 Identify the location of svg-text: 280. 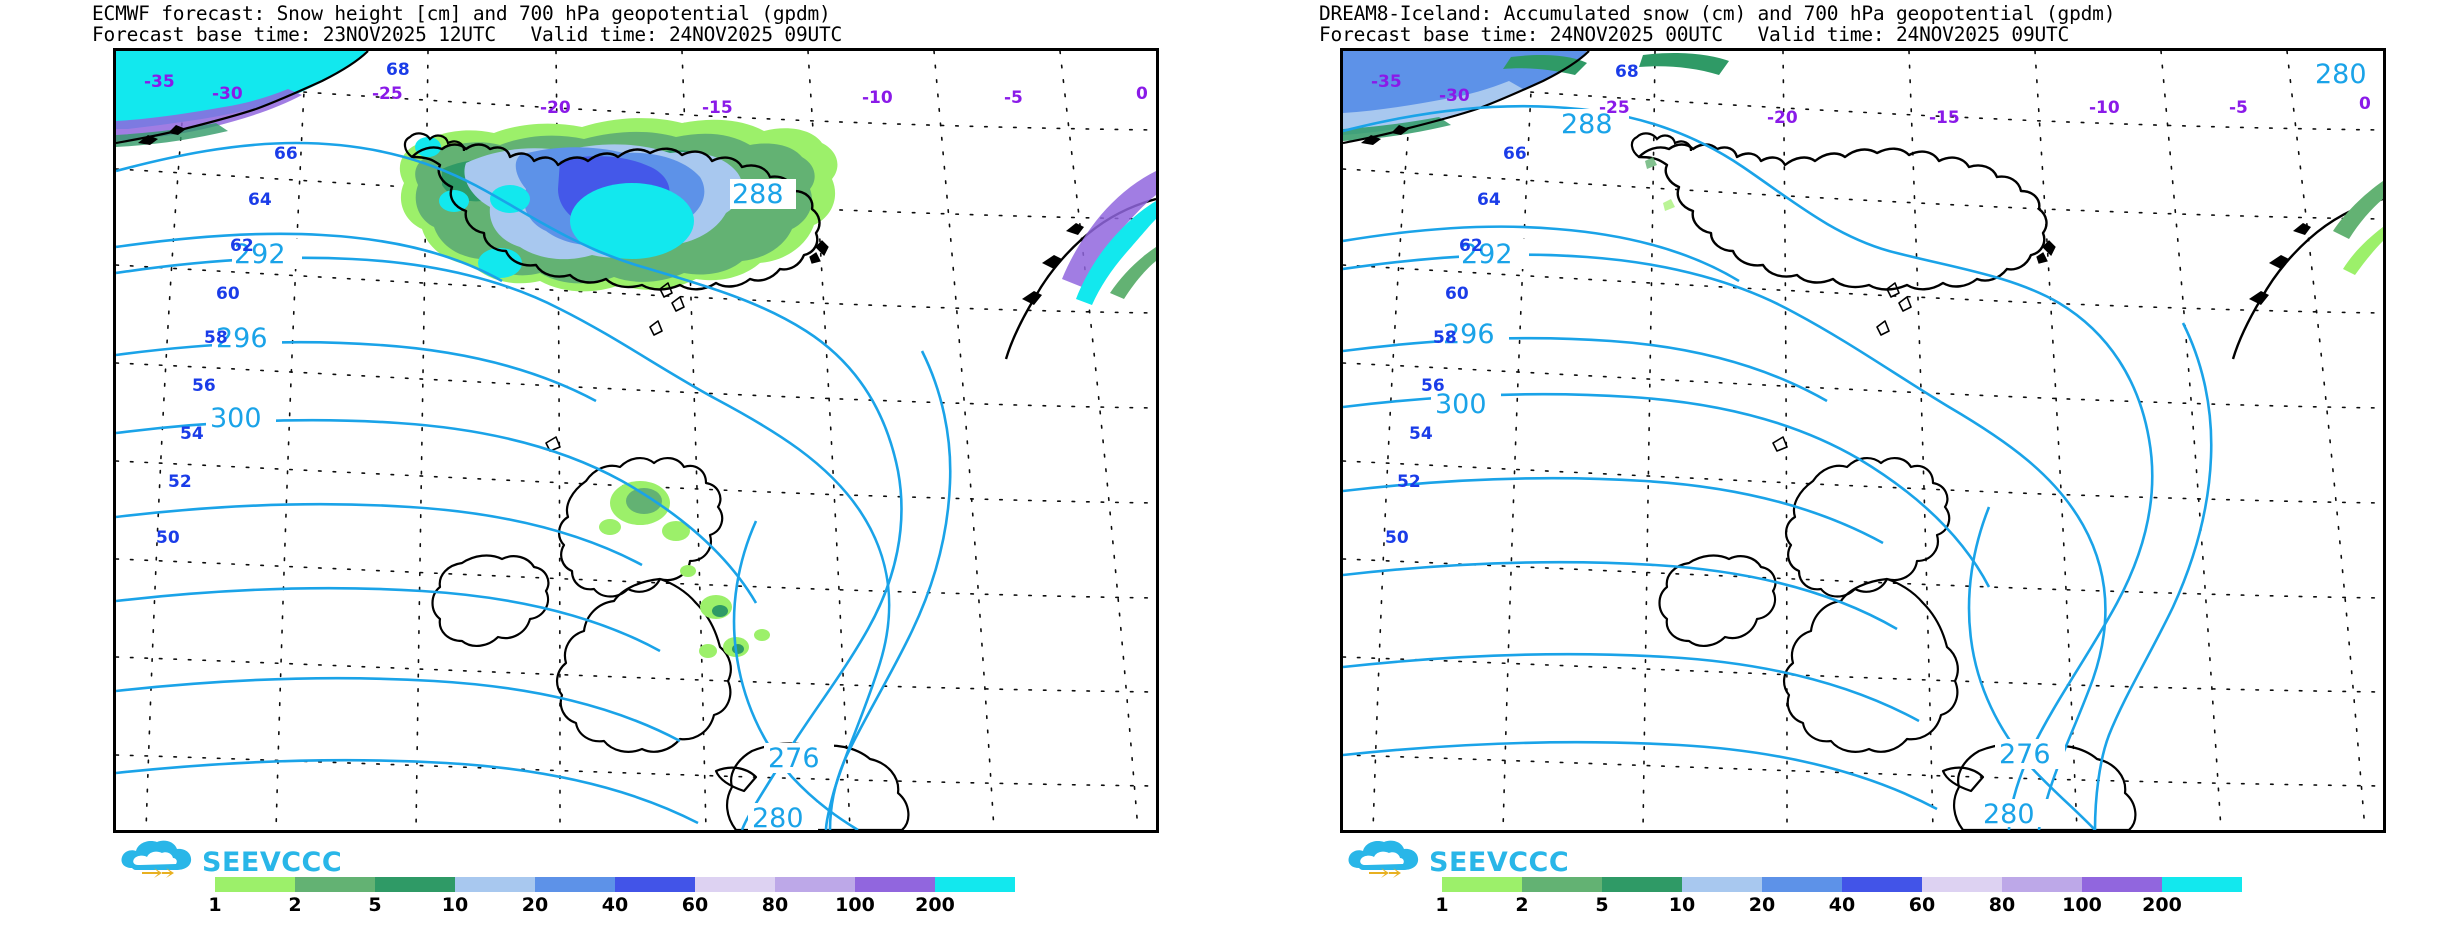
(2341, 74).